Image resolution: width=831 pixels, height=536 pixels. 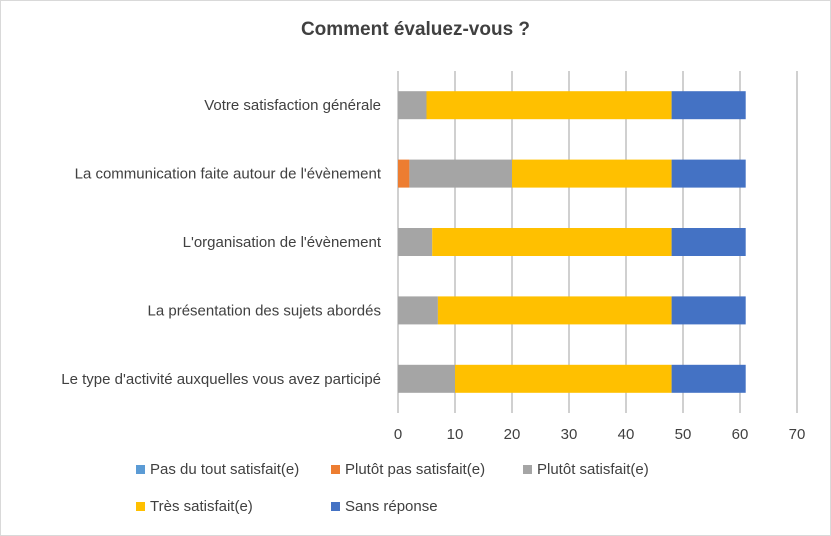 I want to click on legend-item: Plutôt pas satisfait(e), so click(x=408, y=469).